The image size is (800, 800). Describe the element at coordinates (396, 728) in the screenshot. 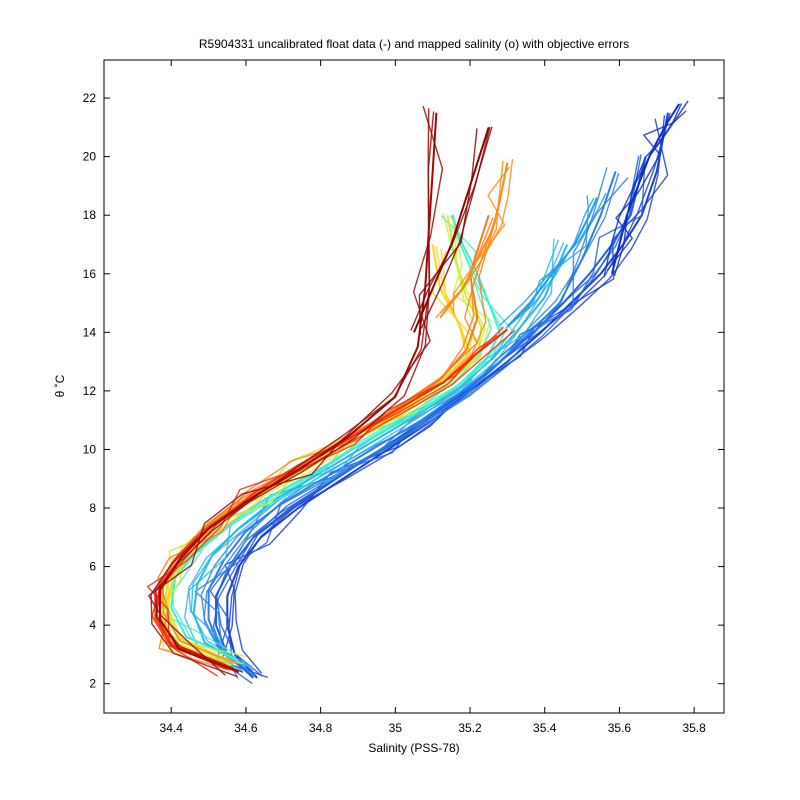

I see `x-tick-label: 35` at that location.